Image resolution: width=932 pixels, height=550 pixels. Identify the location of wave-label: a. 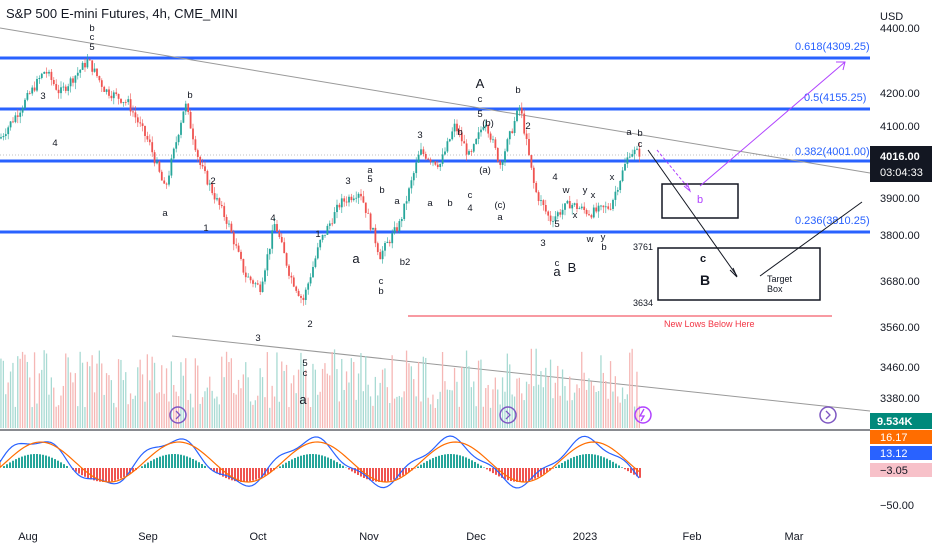
(303, 399).